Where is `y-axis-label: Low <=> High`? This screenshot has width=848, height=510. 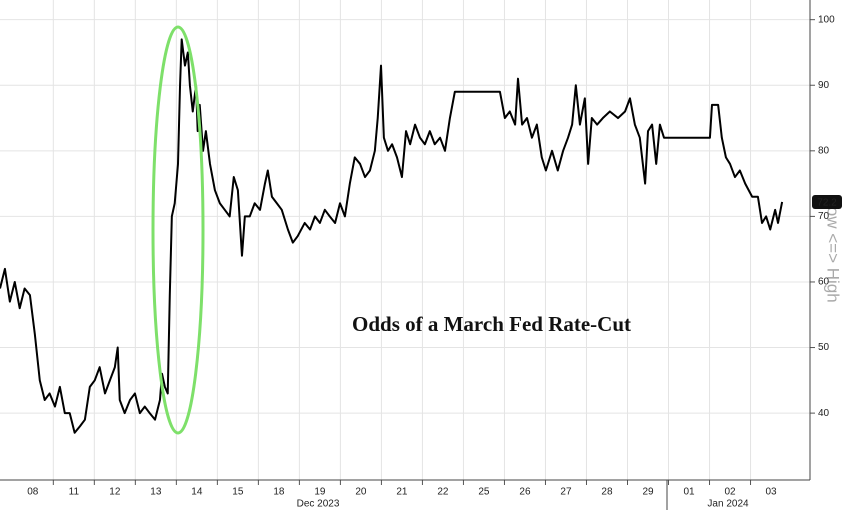 y-axis-label: Low <=> High is located at coordinates (833, 249).